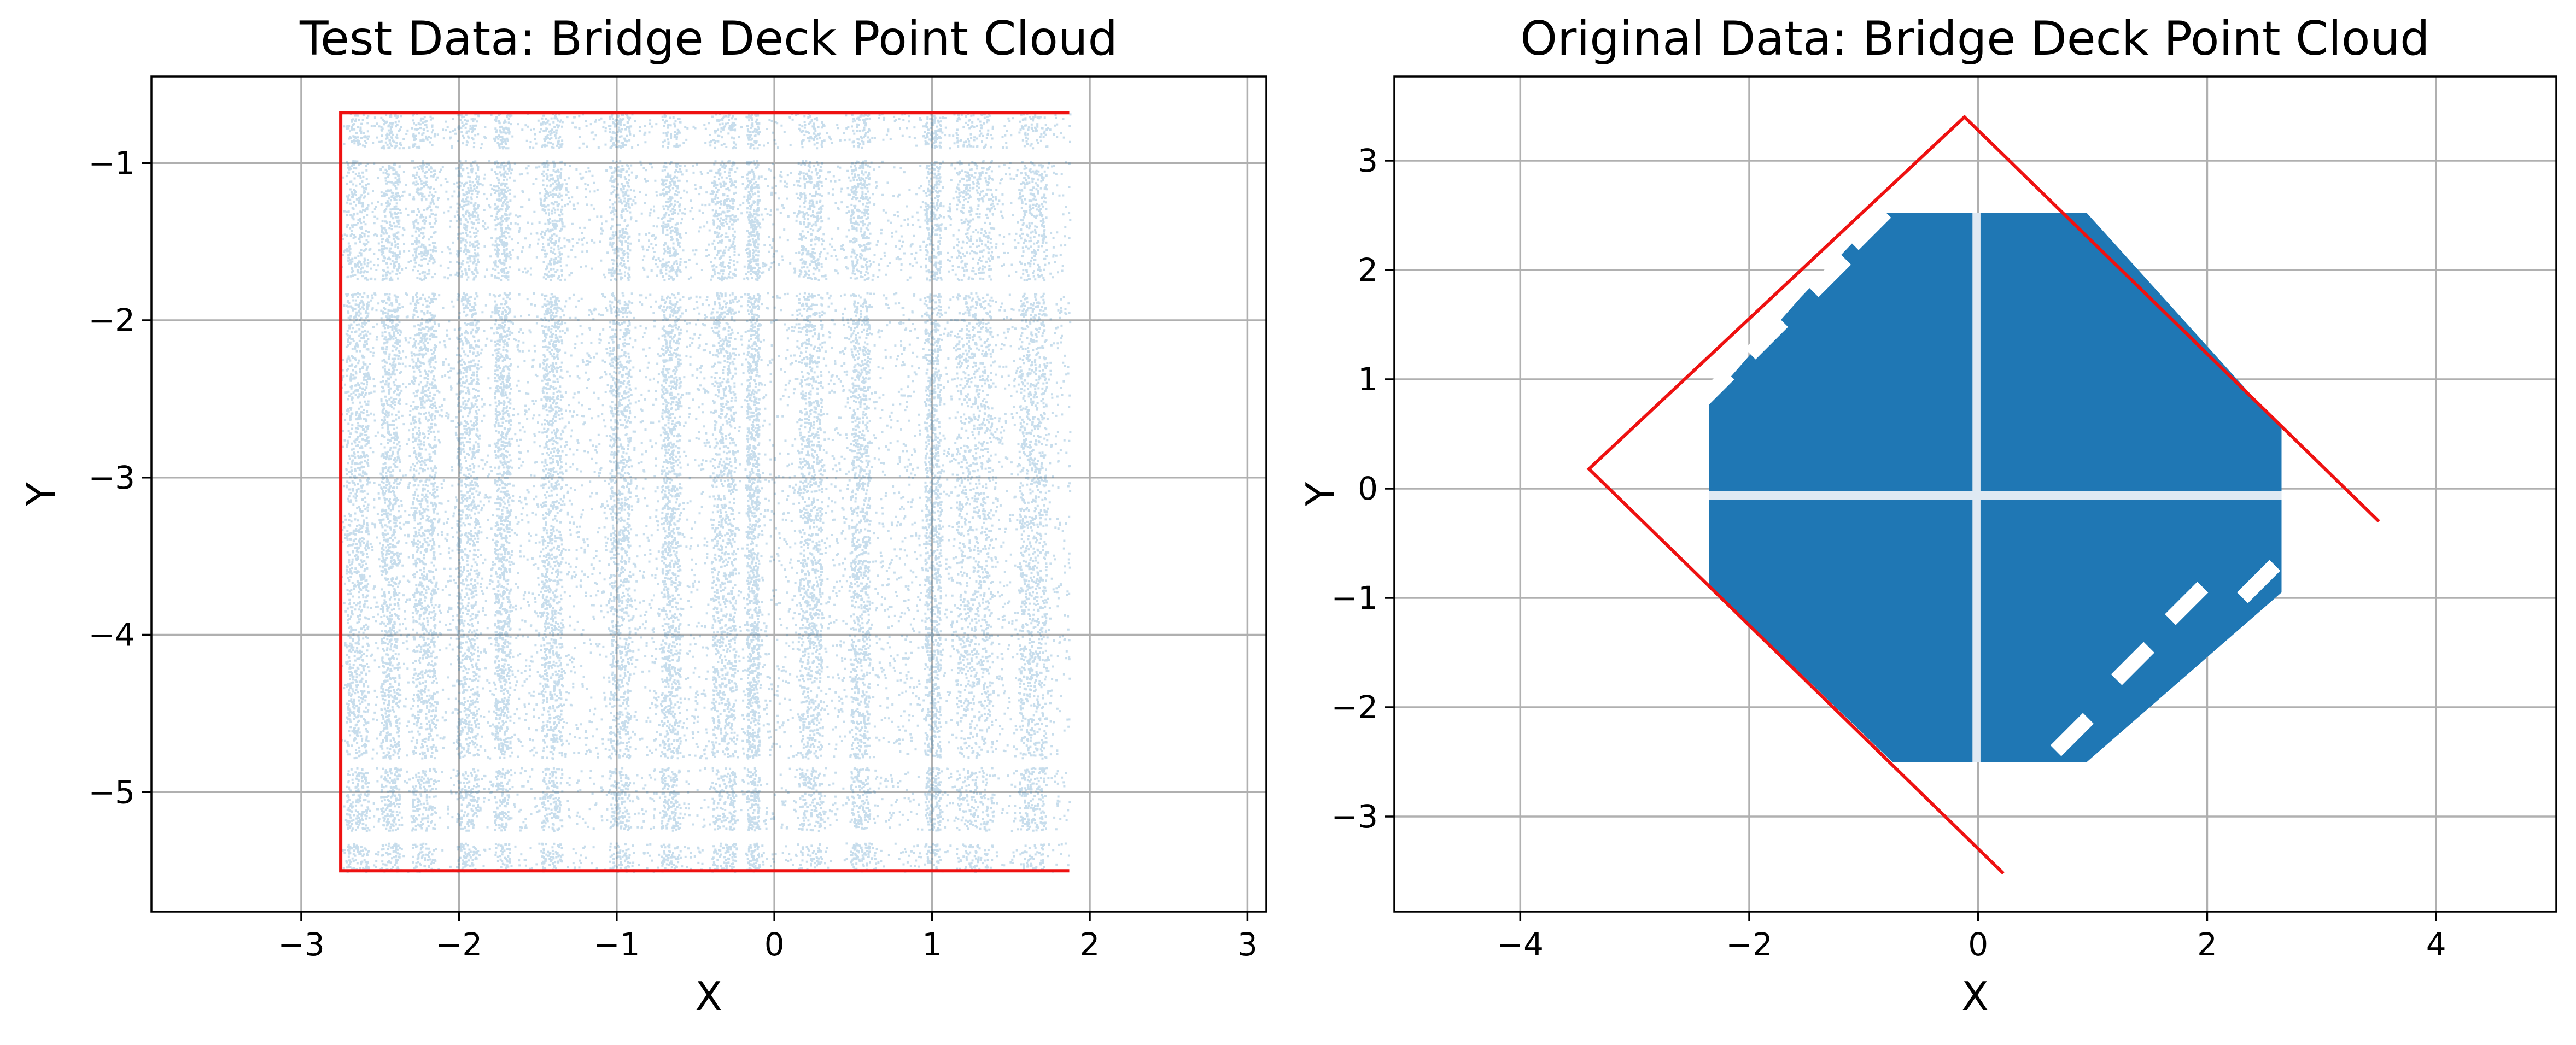 The height and width of the screenshot is (1045, 2576). Describe the element at coordinates (708, 996) in the screenshot. I see `left-x-axis-label: X` at that location.